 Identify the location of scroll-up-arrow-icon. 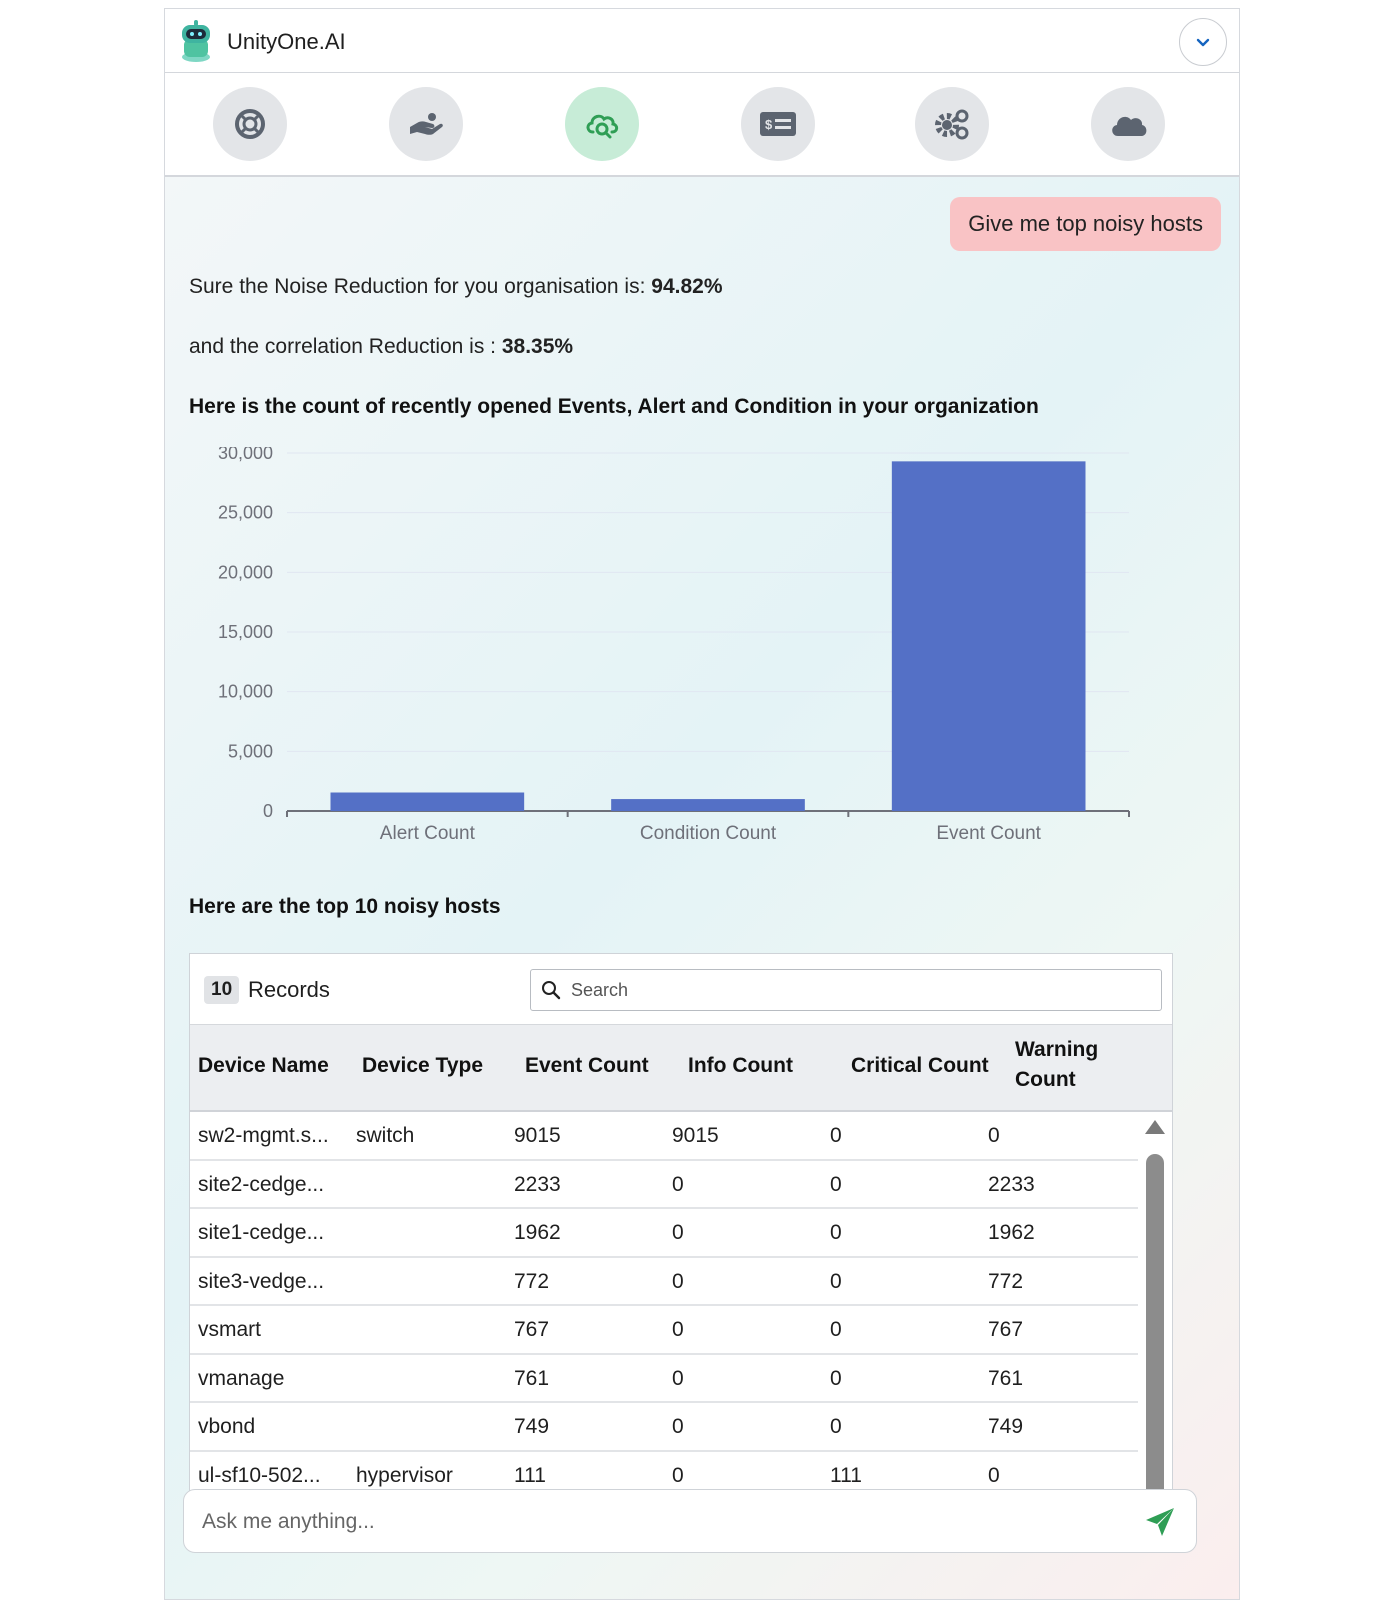
(1155, 1127).